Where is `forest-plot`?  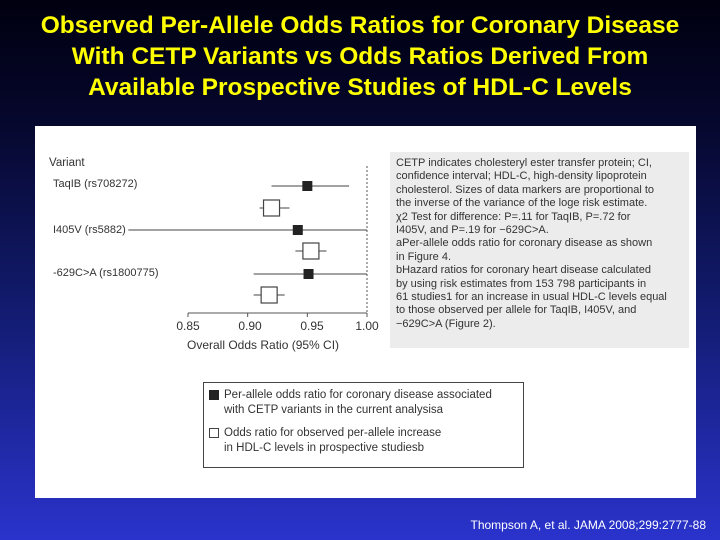
forest-plot is located at coordinates (248, 241).